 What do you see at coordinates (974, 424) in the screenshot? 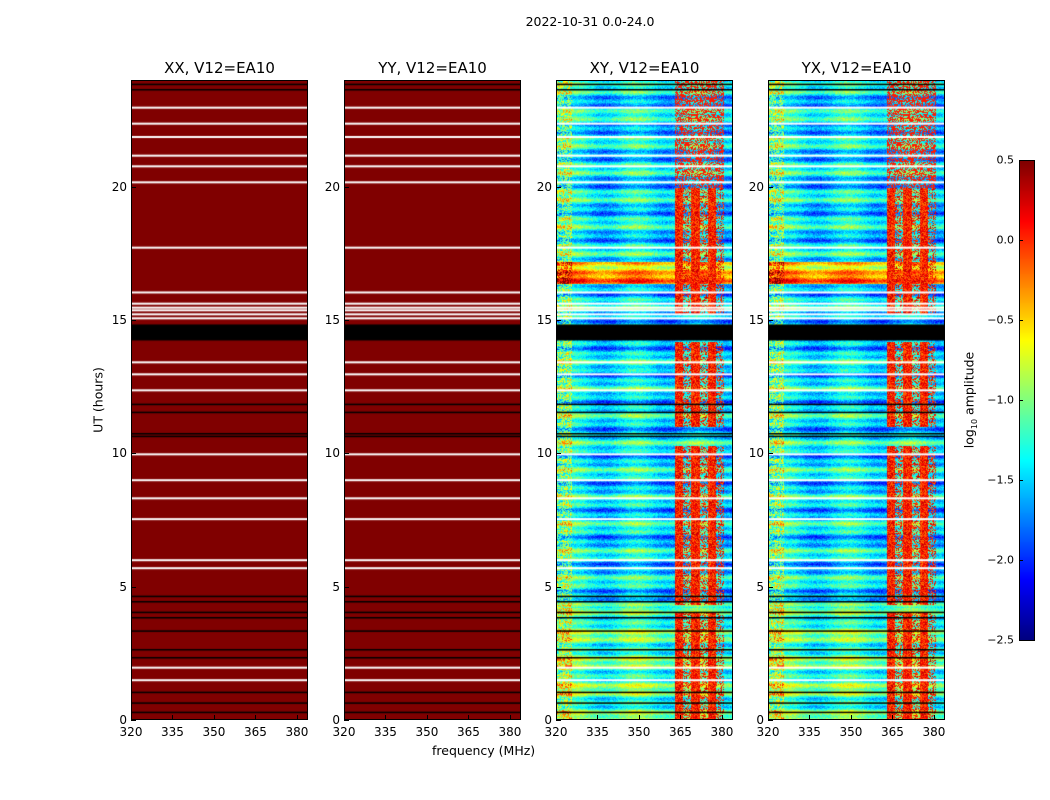
I see `colorbar-label-sub: 10` at bounding box center [974, 424].